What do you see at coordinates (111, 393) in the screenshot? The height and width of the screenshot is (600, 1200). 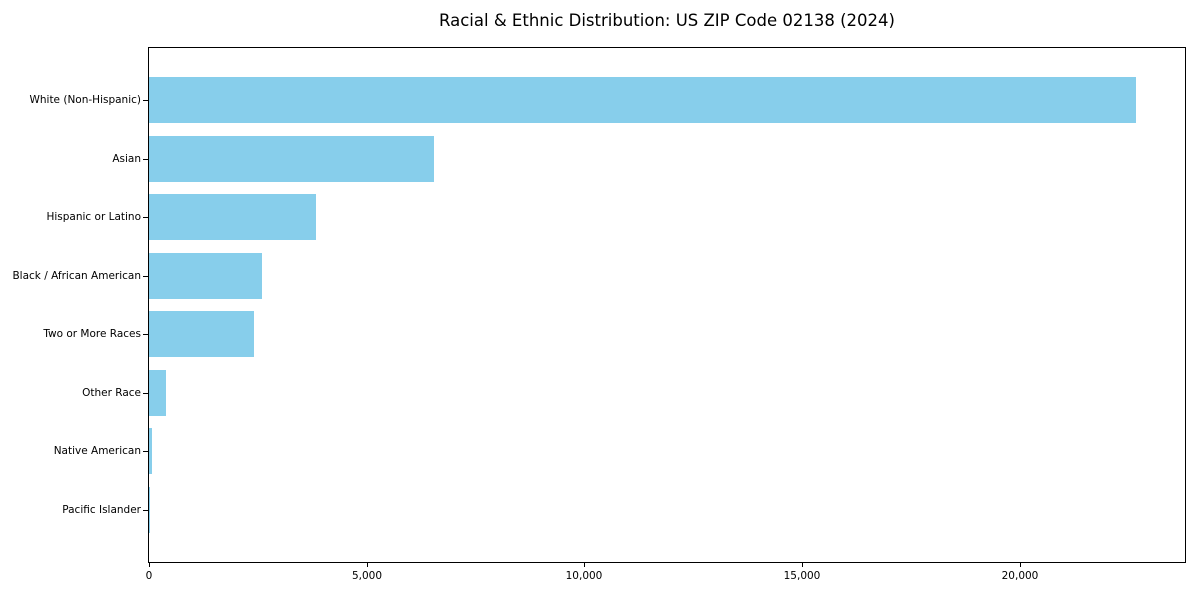 I see `y-axis-label: Other Race` at bounding box center [111, 393].